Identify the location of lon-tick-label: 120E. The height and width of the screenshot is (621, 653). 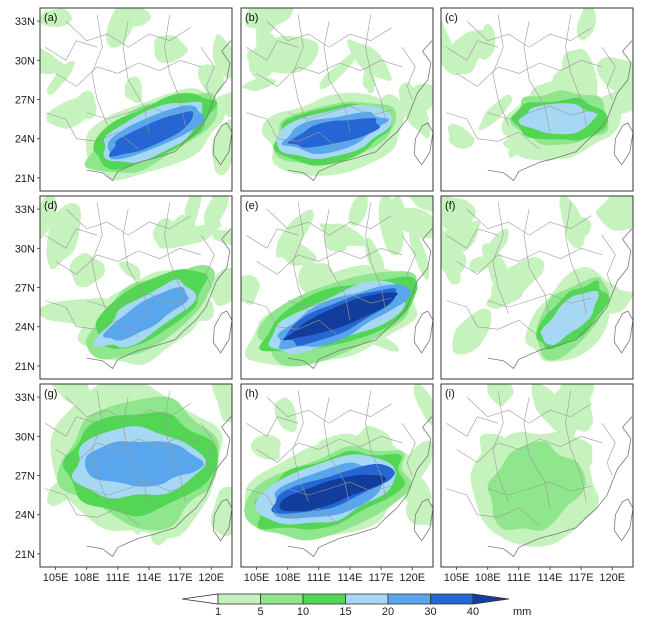
(211, 578).